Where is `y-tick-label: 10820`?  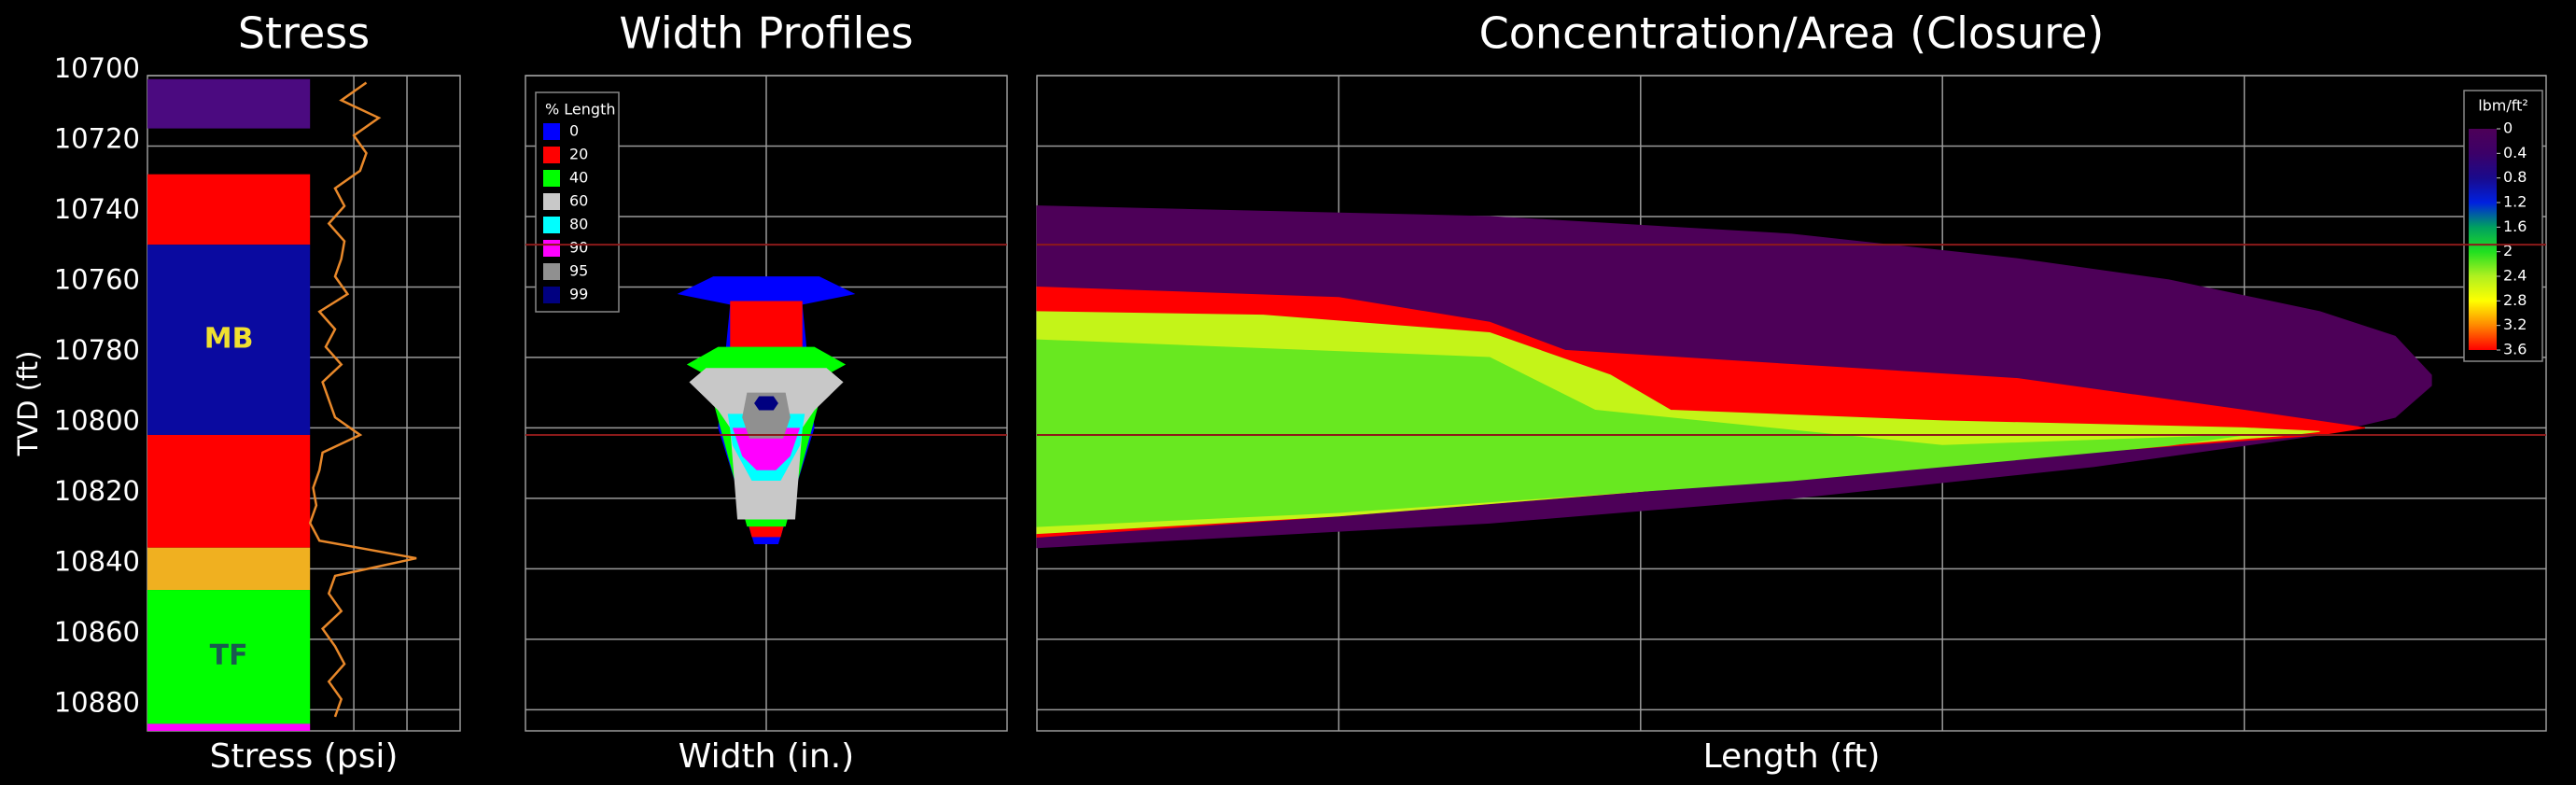
y-tick-label: 10820 is located at coordinates (97, 491).